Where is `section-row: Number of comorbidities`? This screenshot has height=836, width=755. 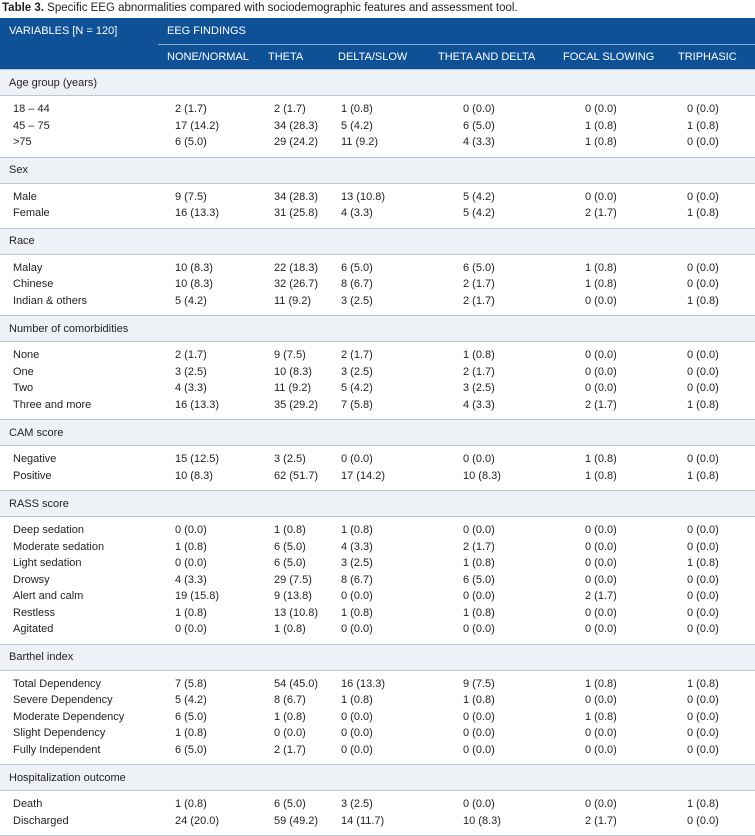 section-row: Number of comorbidities is located at coordinates (377, 328).